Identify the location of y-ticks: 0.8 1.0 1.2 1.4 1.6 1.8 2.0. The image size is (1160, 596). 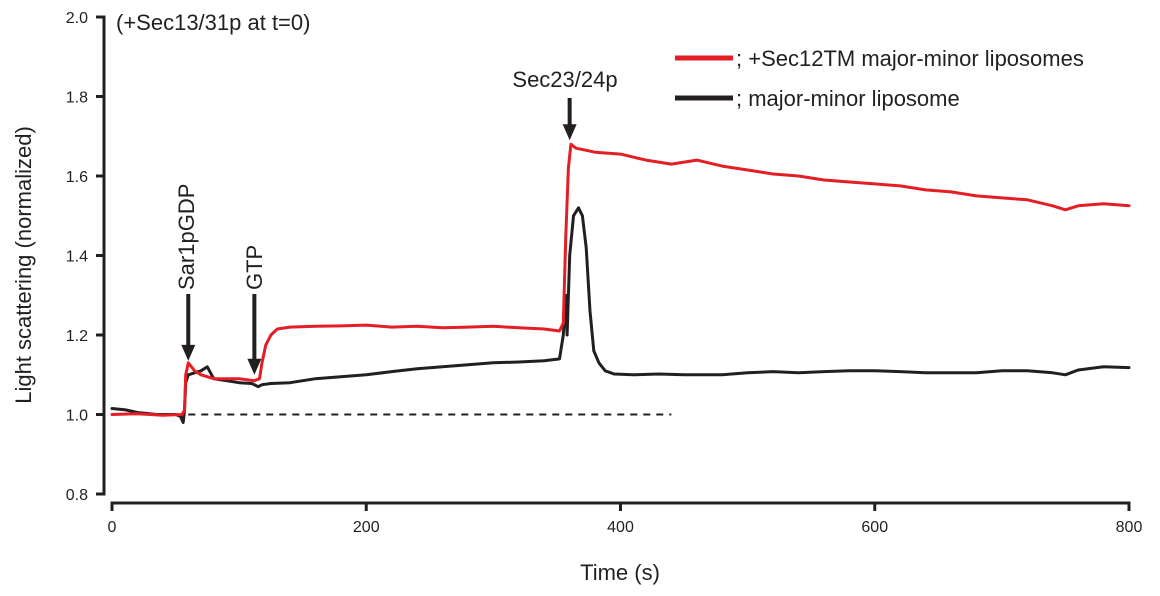
(85, 257).